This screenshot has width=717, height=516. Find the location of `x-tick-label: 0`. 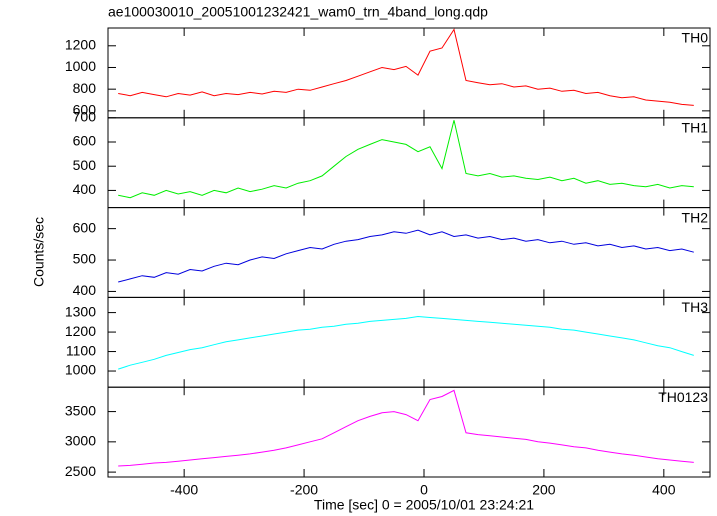

x-tick-label: 0 is located at coordinates (424, 490).